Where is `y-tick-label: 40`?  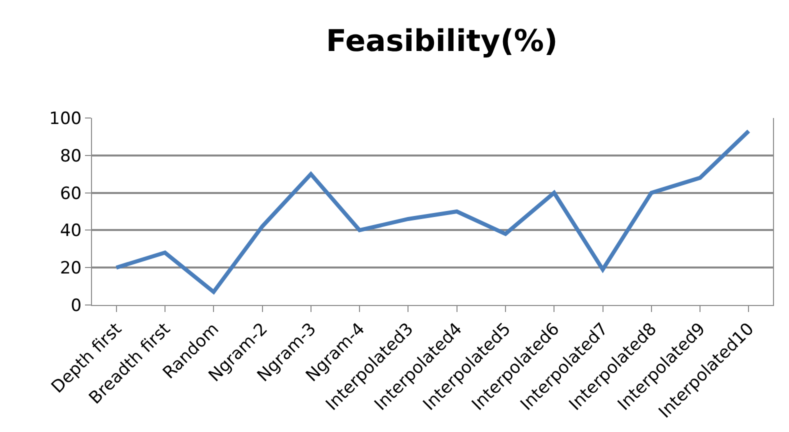
y-tick-label: 40 is located at coordinates (71, 231).